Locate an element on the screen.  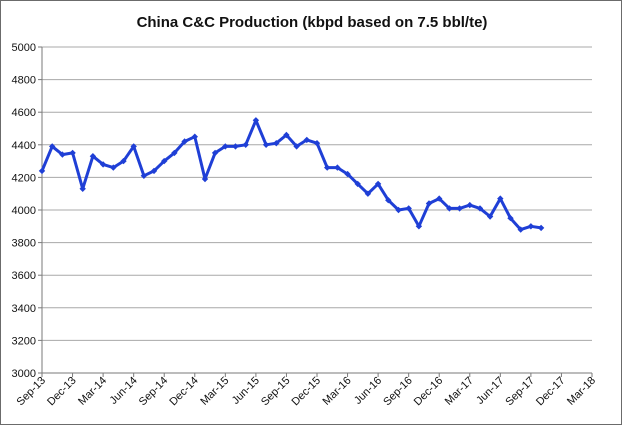
y-tick-label: 5000 is located at coordinates (24, 48).